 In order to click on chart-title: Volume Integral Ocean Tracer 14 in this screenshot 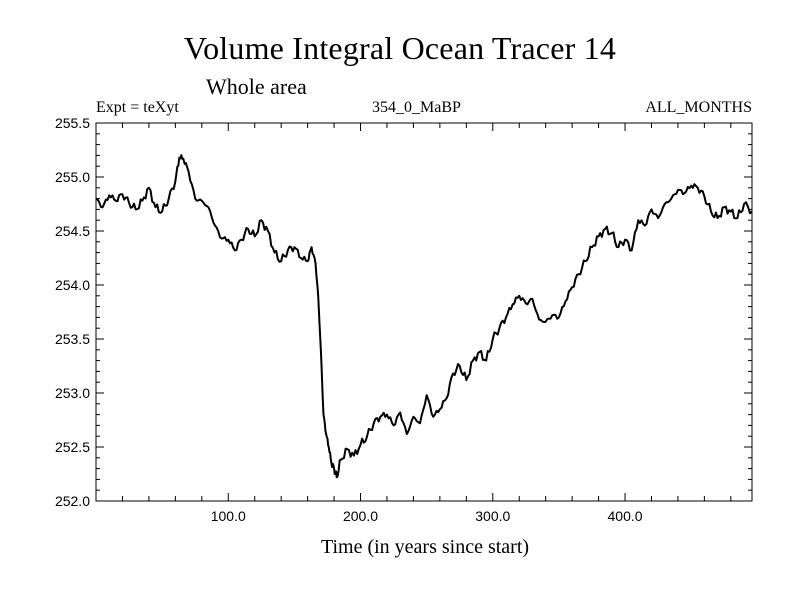, I will do `click(400, 48)`.